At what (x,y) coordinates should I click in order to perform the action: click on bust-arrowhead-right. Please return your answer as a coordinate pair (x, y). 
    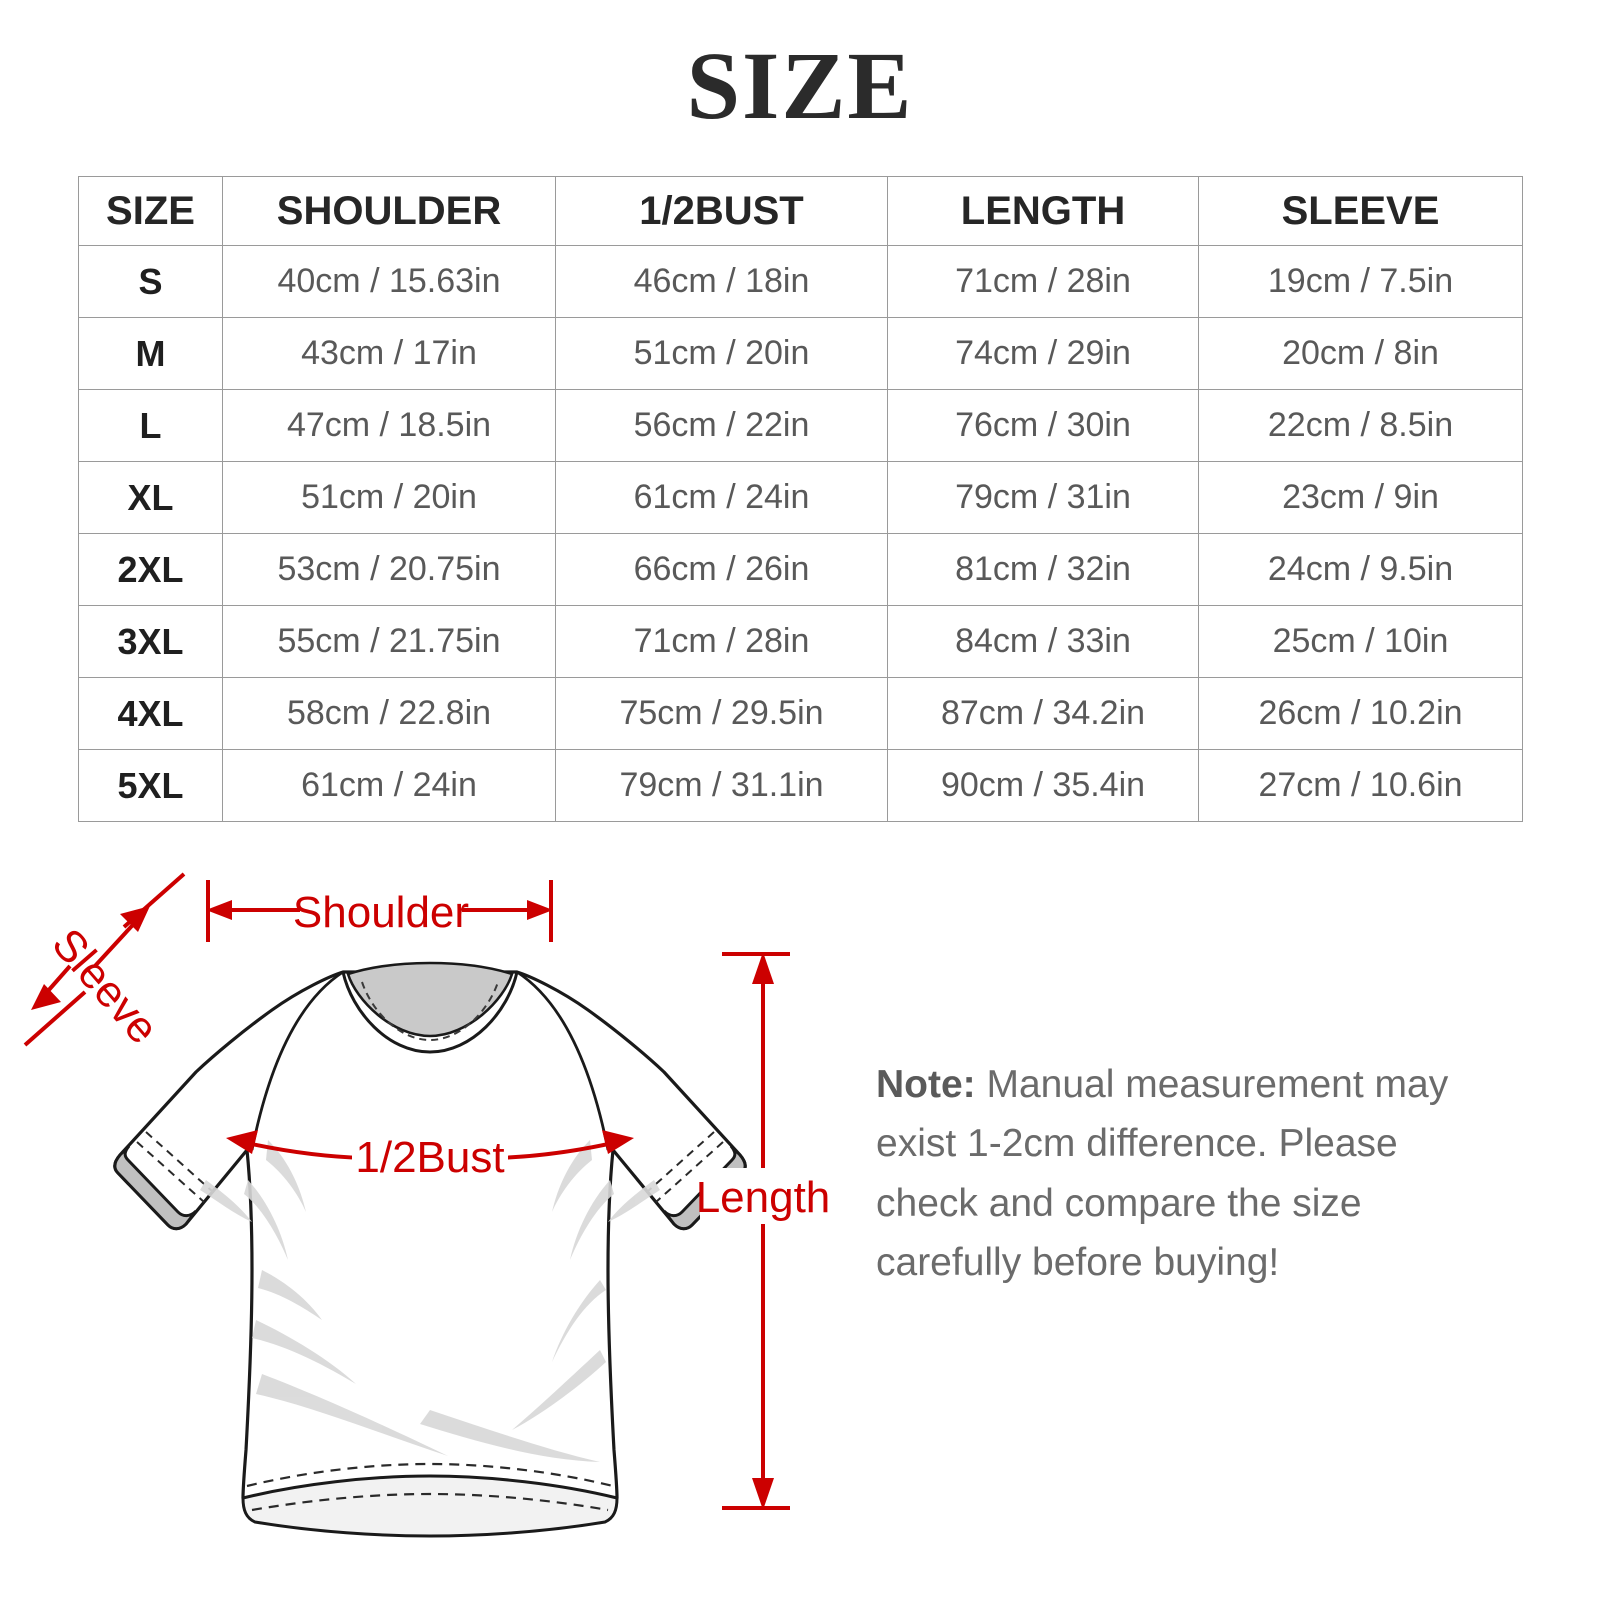
    Looking at the image, I should click on (618, 1142).